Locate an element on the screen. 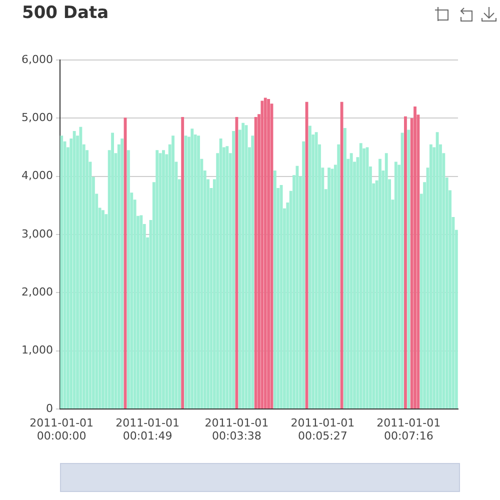 This screenshot has height=500, width=500. x-tick-label: 2011-01-01 00:01:49 is located at coordinates (148, 429).